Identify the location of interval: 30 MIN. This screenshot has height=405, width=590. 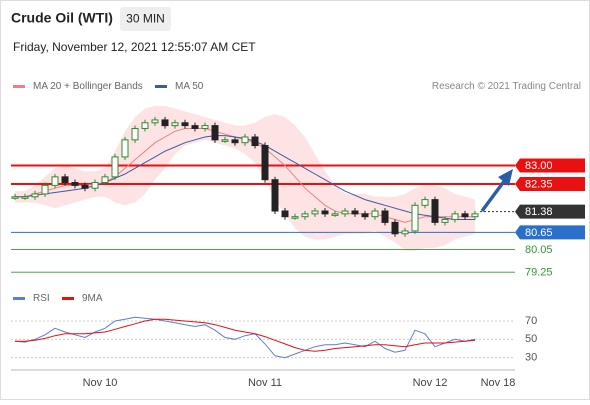
(145, 19).